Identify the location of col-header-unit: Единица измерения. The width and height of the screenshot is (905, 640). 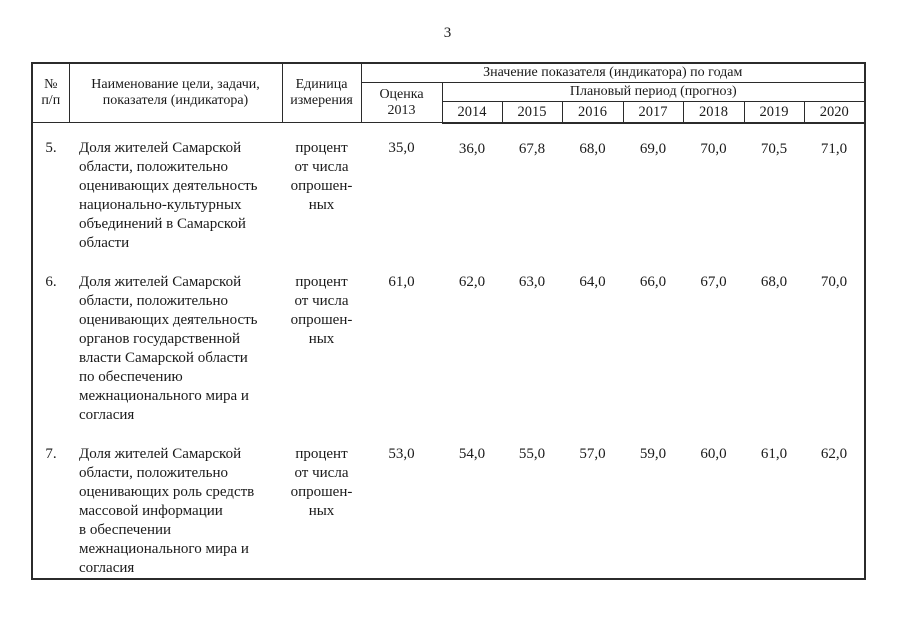
(321, 92).